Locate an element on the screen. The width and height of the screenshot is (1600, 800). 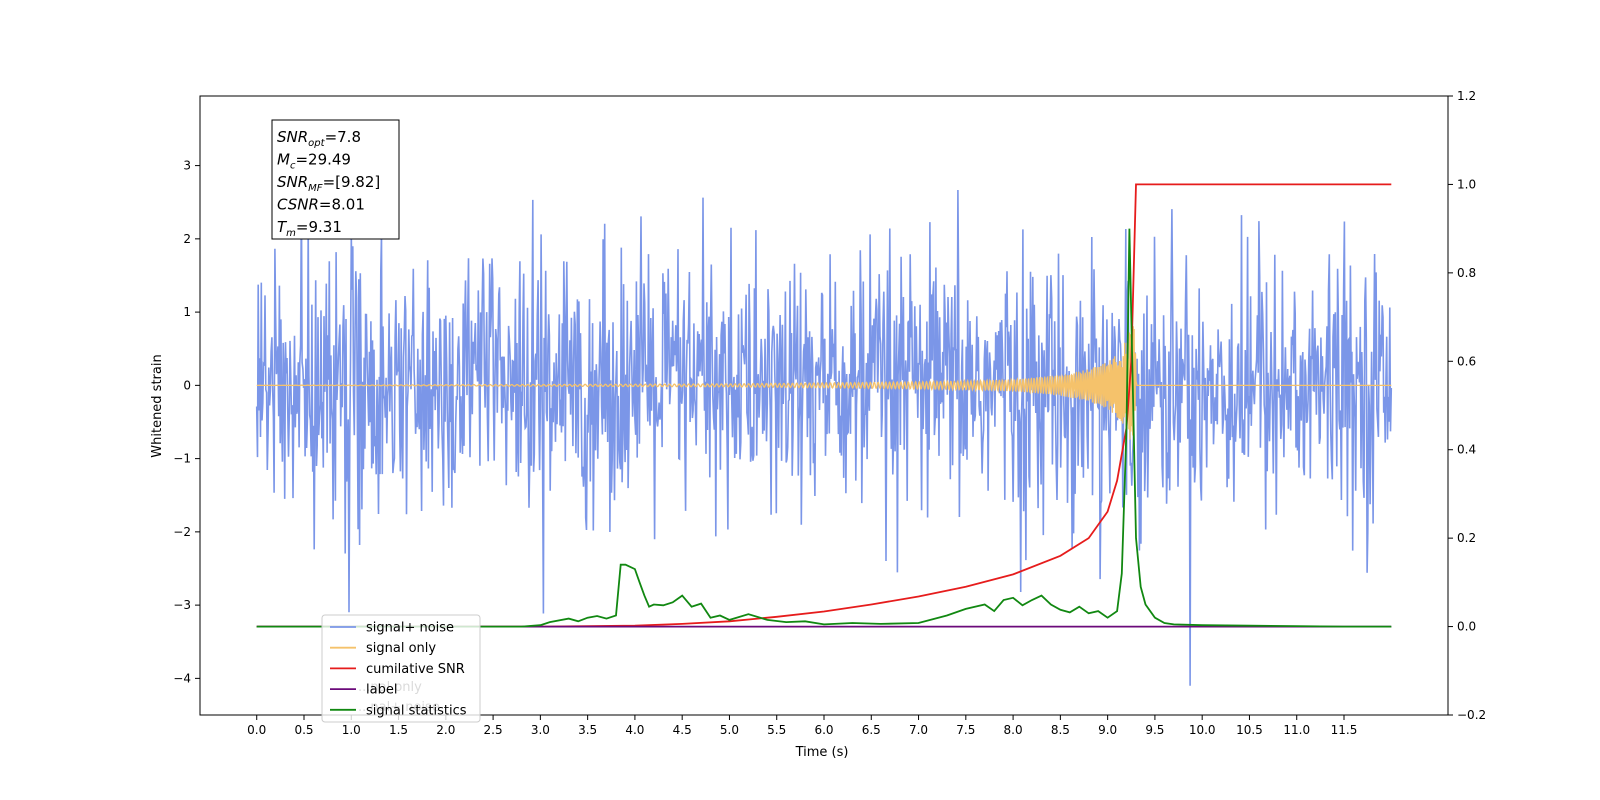
annotation-line: Mc=29.49 is located at coordinates (314, 161).